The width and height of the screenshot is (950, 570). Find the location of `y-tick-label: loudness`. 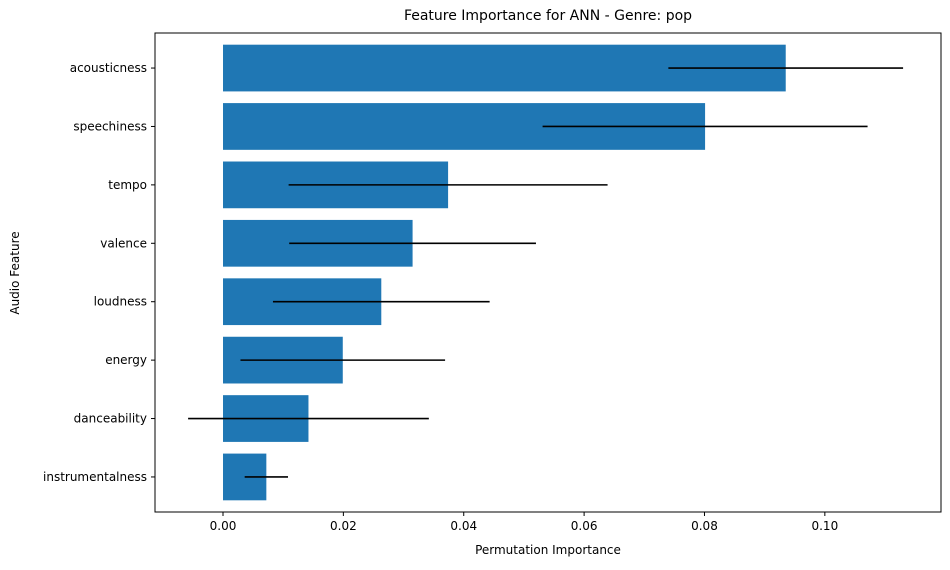

y-tick-label: loudness is located at coordinates (120, 302).